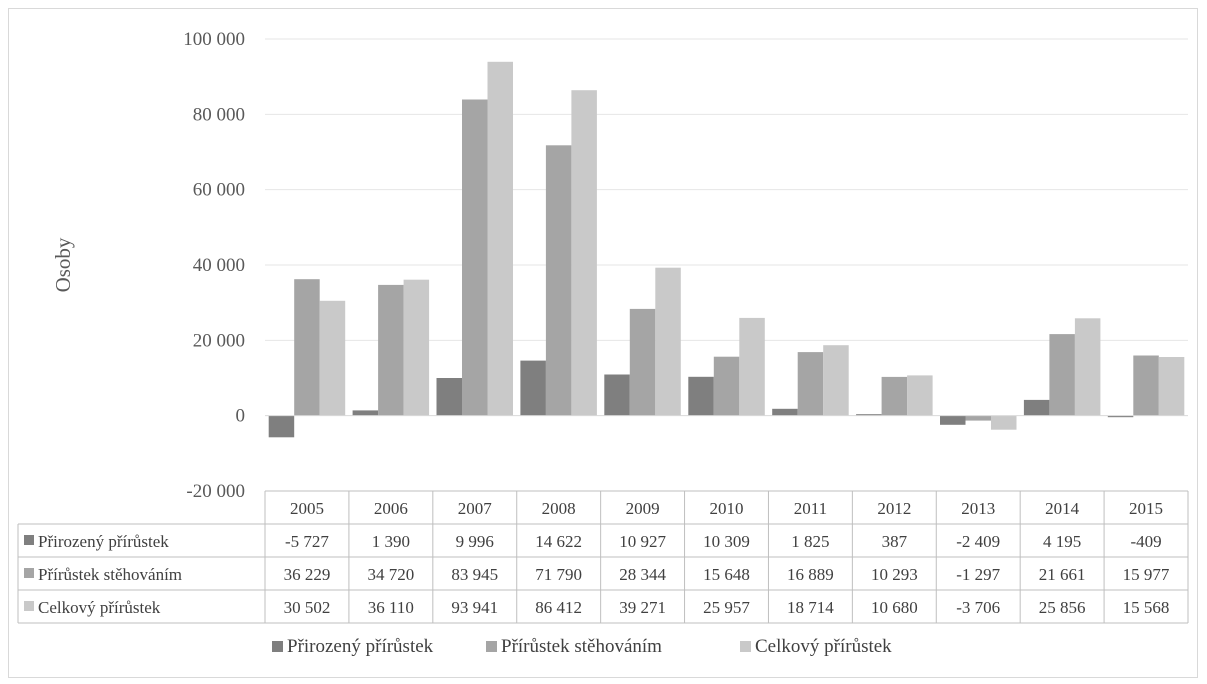 The image size is (1207, 684). I want to click on table-cell: 25 856, so click(1062, 607).